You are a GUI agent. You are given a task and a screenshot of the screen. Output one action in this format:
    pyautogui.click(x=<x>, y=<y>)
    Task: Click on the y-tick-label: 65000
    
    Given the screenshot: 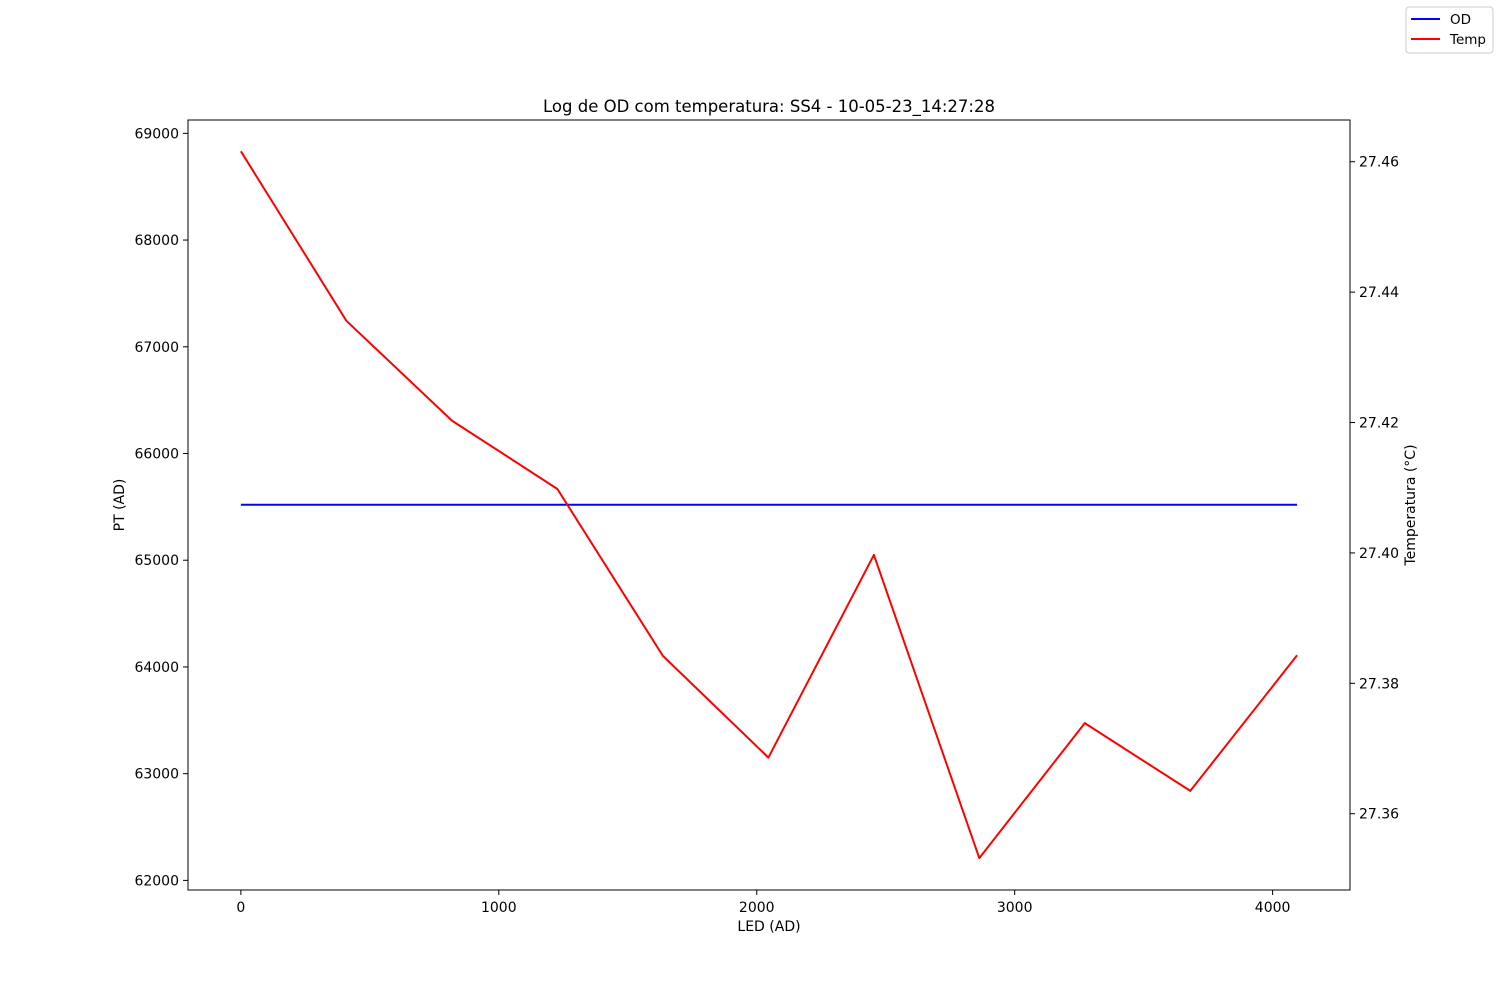 What is the action you would take?
    pyautogui.click(x=156, y=561)
    